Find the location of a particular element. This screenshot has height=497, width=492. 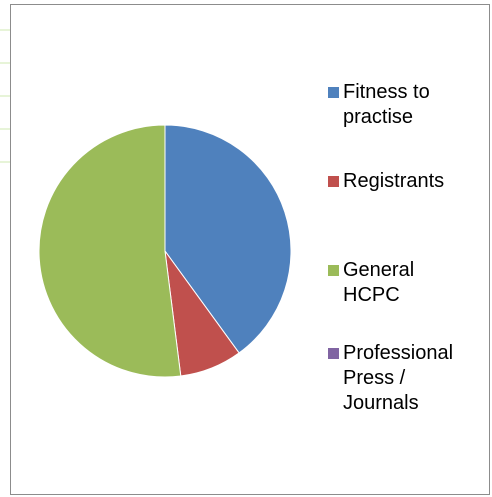

legend-item-registrants: Registrants is located at coordinates (410, 181).